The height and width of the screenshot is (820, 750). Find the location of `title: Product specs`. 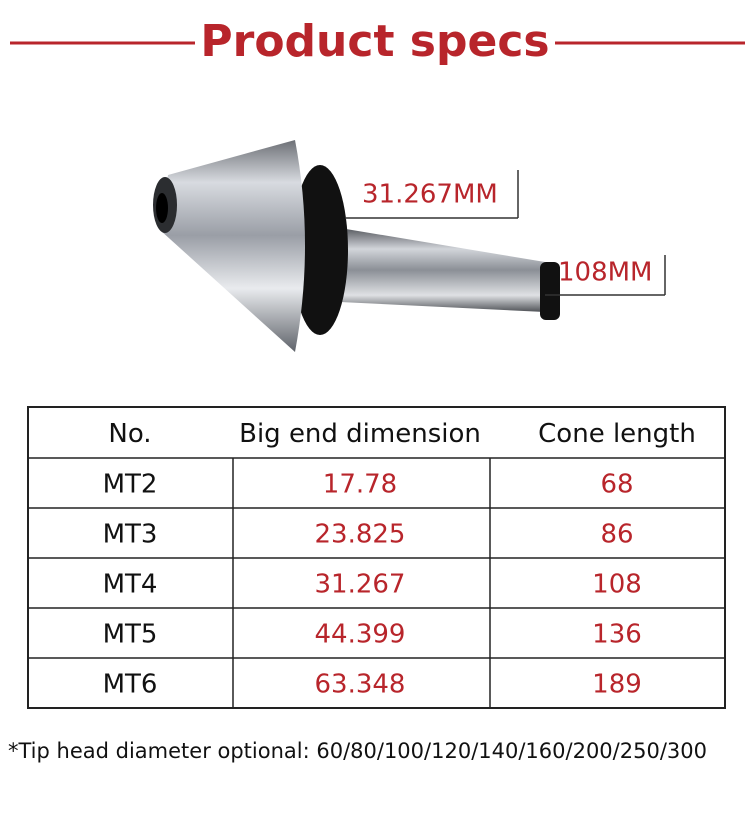

title: Product specs is located at coordinates (374, 41).